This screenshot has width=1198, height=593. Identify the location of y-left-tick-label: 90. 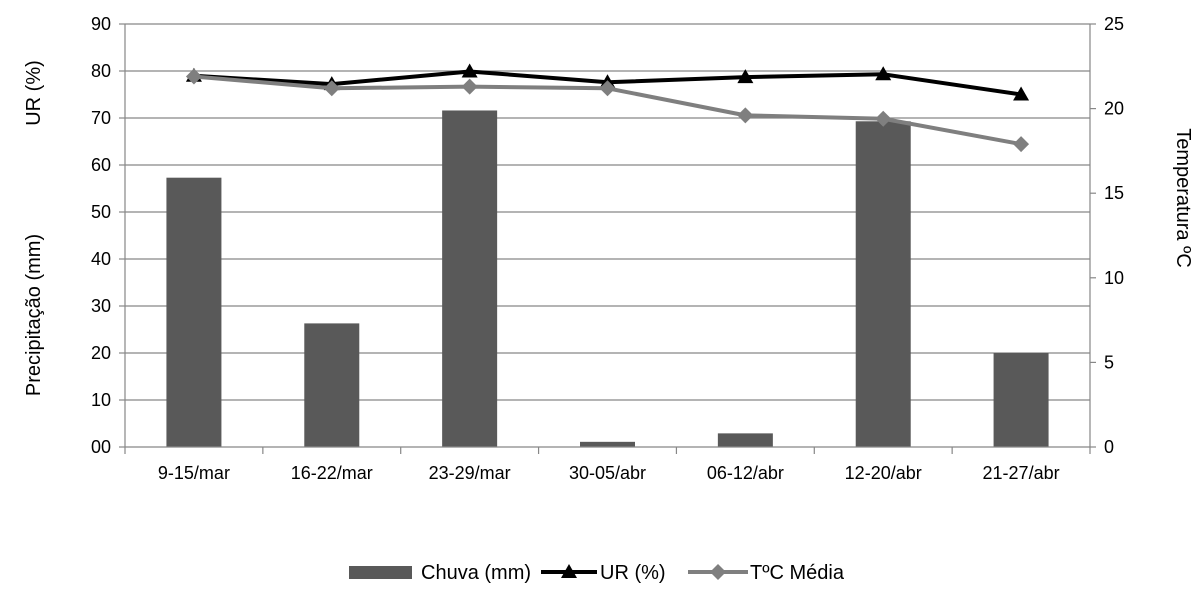
(101, 24).